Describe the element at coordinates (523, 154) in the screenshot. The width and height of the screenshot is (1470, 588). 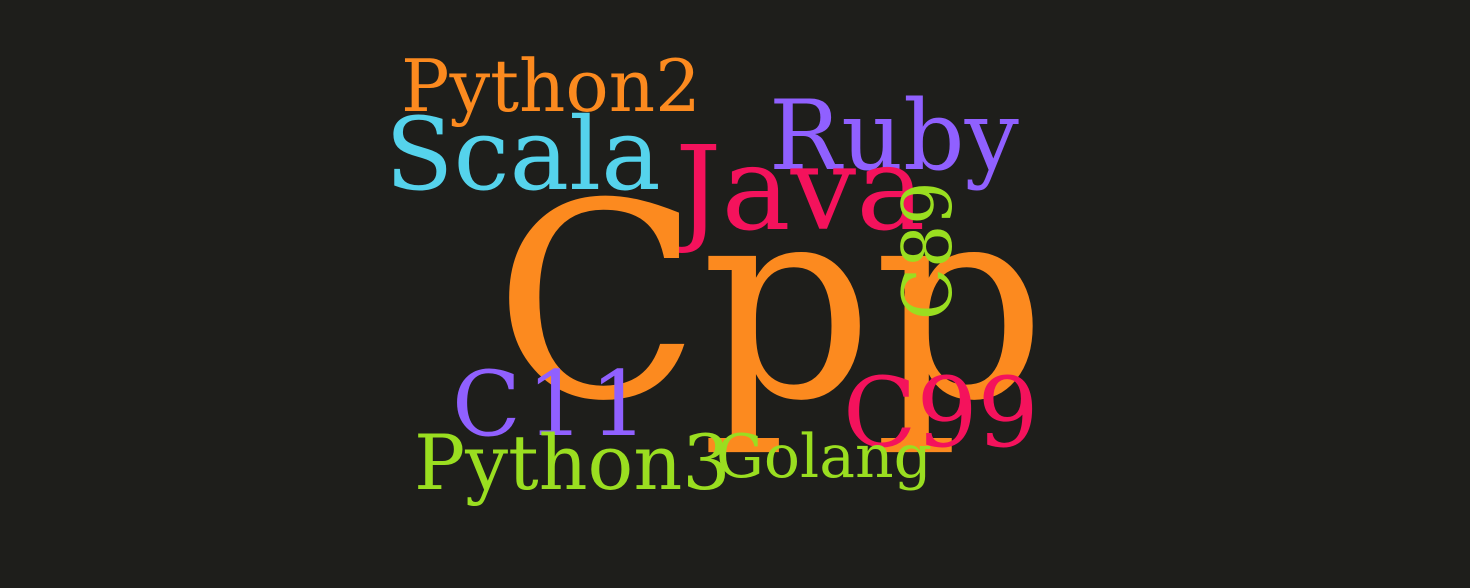
I see `word-scala: Scala` at that location.